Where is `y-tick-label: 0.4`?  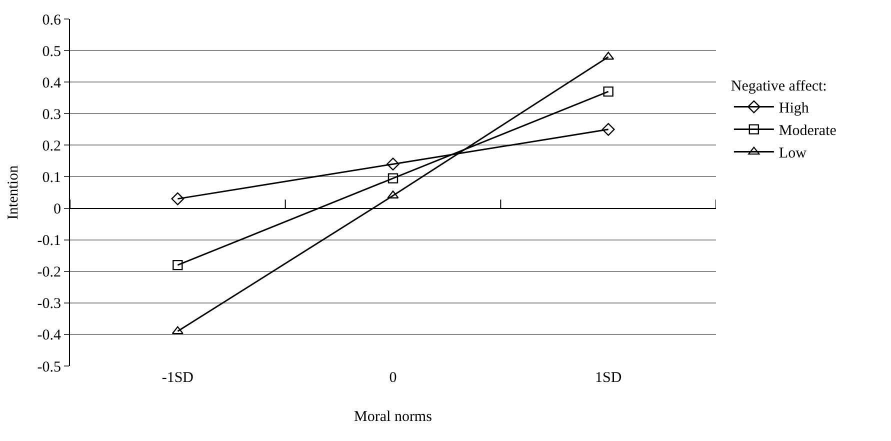 y-tick-label: 0.4 is located at coordinates (52, 83).